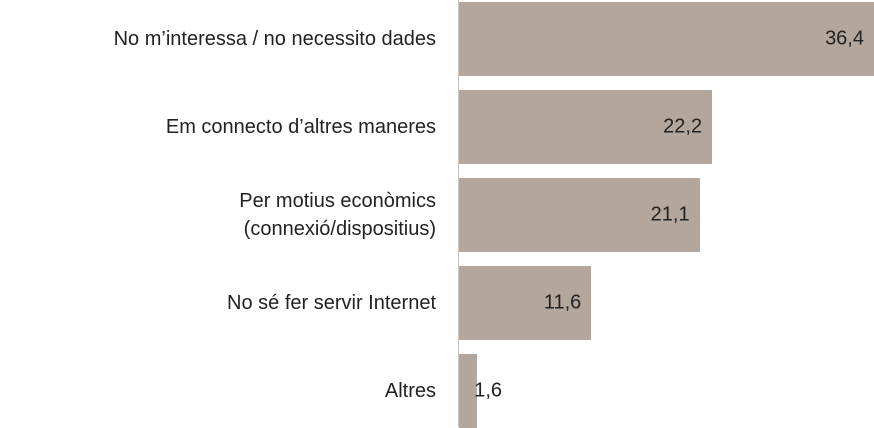  What do you see at coordinates (670, 214) in the screenshot?
I see `value-label: 21,1` at bounding box center [670, 214].